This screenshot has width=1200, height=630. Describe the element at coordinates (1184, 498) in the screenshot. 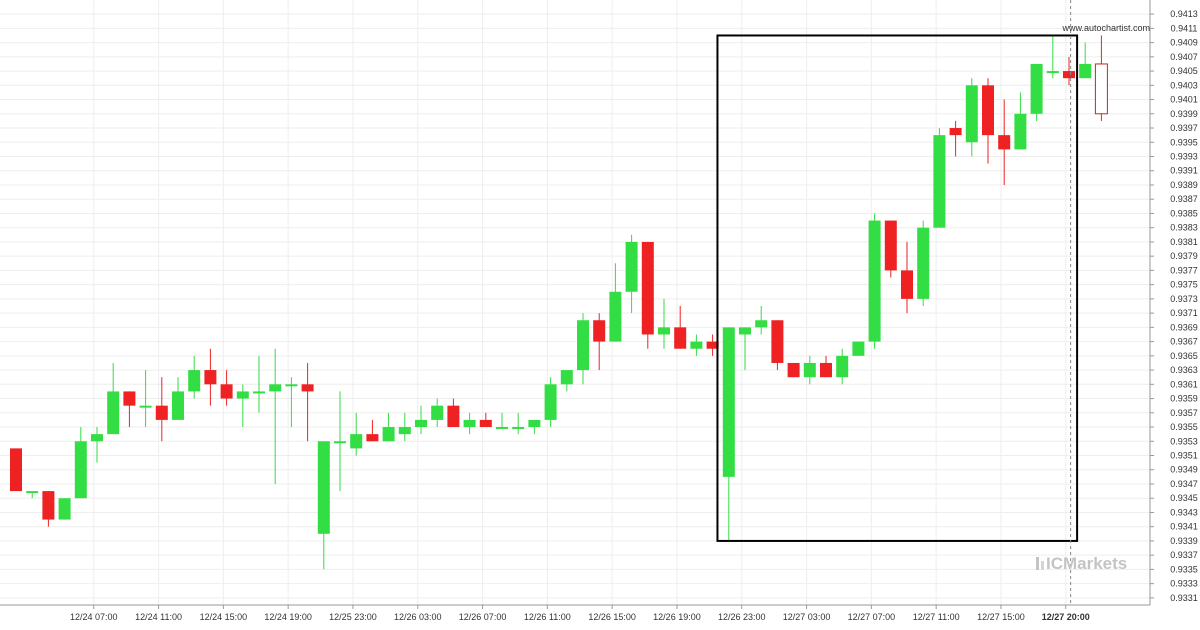

I see `y-tick-label: 0.9345` at that location.